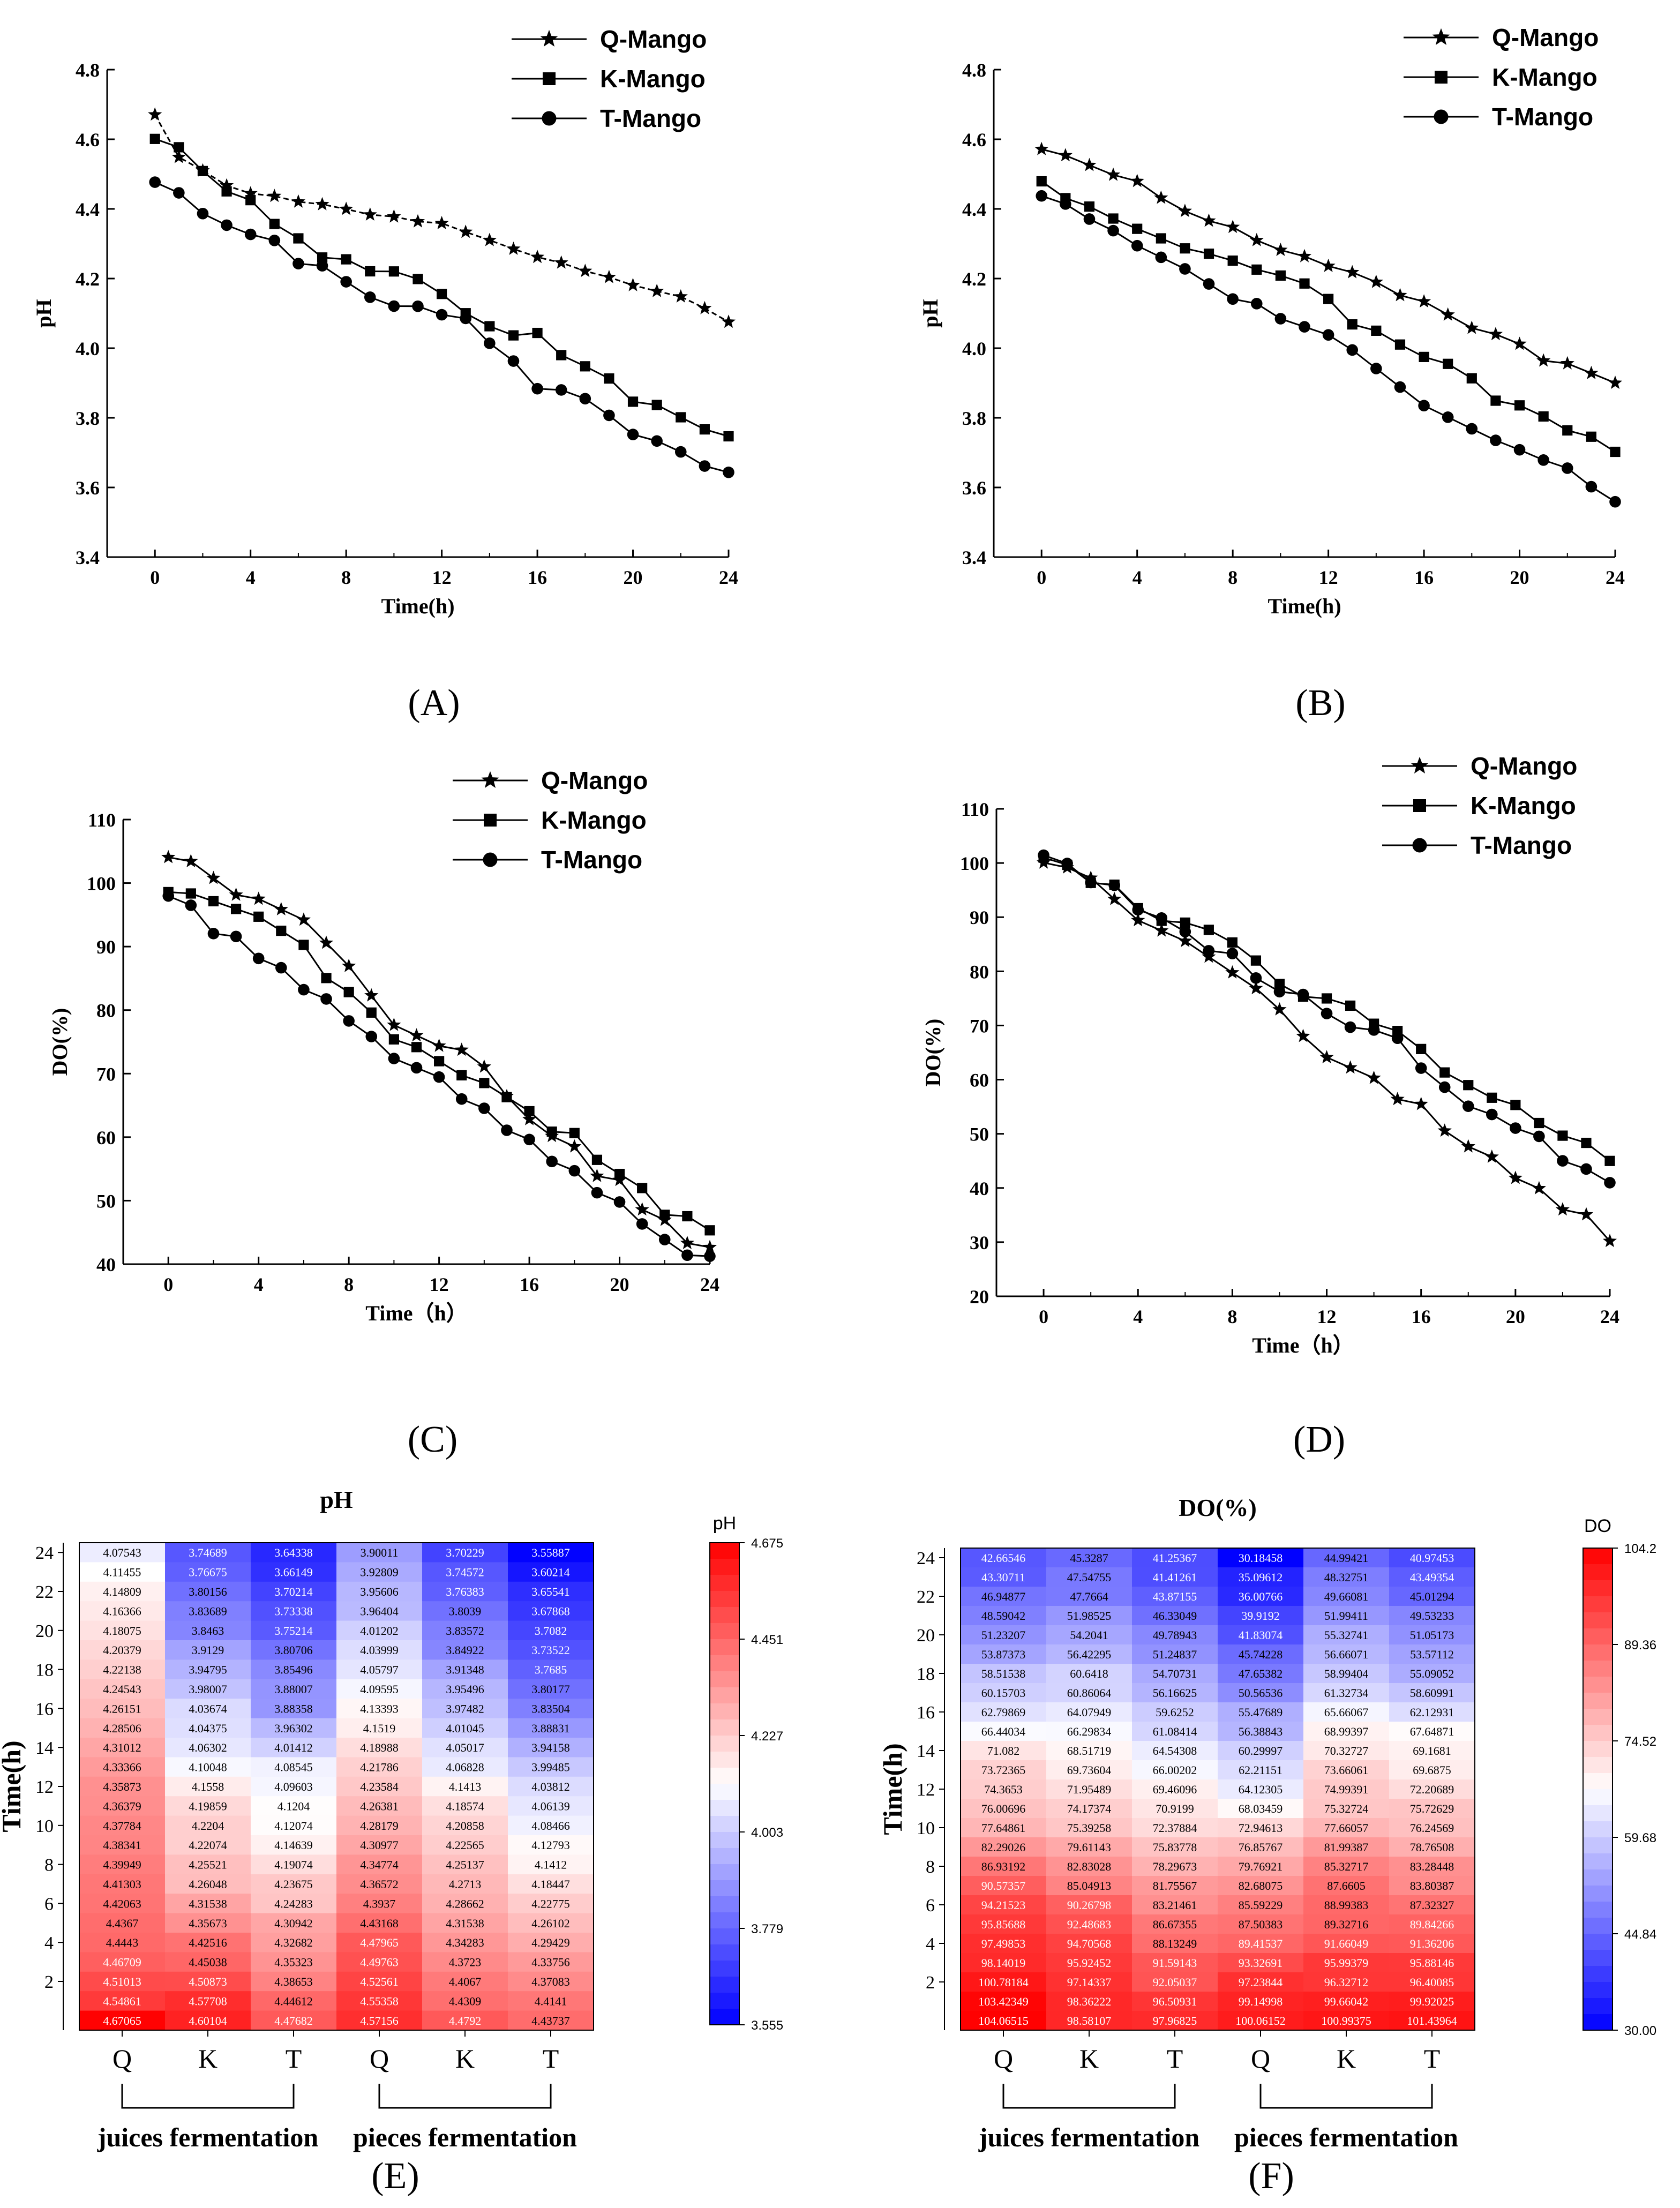 The image size is (1680, 2208). Describe the element at coordinates (767, 2025) in the screenshot. I see `colorbar-tick-label: 3.555` at that location.